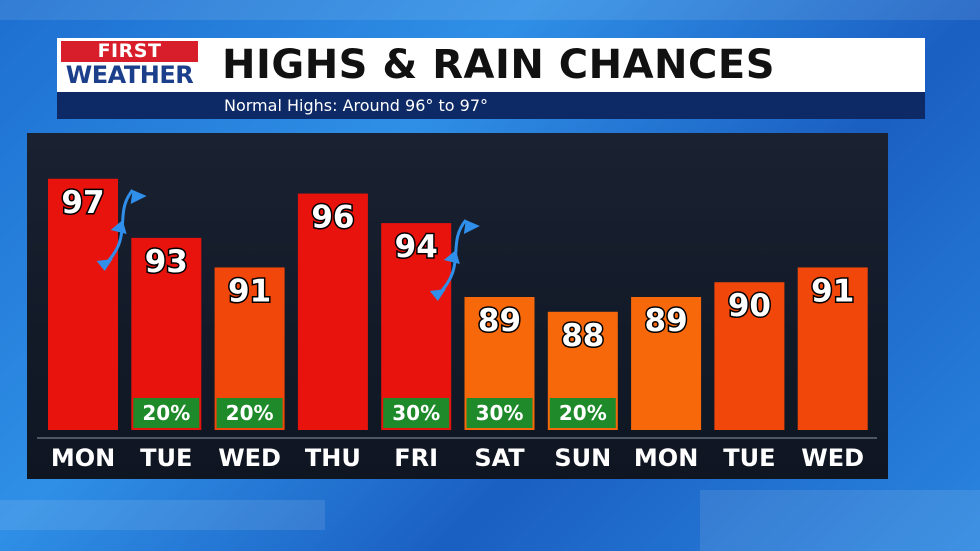  I want to click on bar-value-label: 88, so click(582, 336).